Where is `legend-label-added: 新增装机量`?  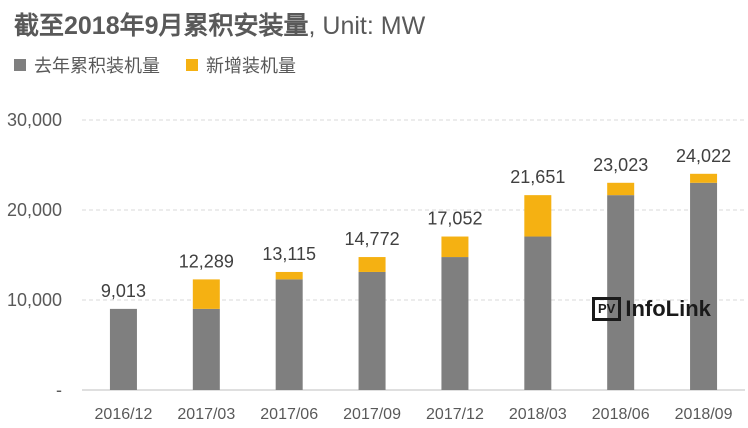 legend-label-added: 新增装机量 is located at coordinates (251, 66).